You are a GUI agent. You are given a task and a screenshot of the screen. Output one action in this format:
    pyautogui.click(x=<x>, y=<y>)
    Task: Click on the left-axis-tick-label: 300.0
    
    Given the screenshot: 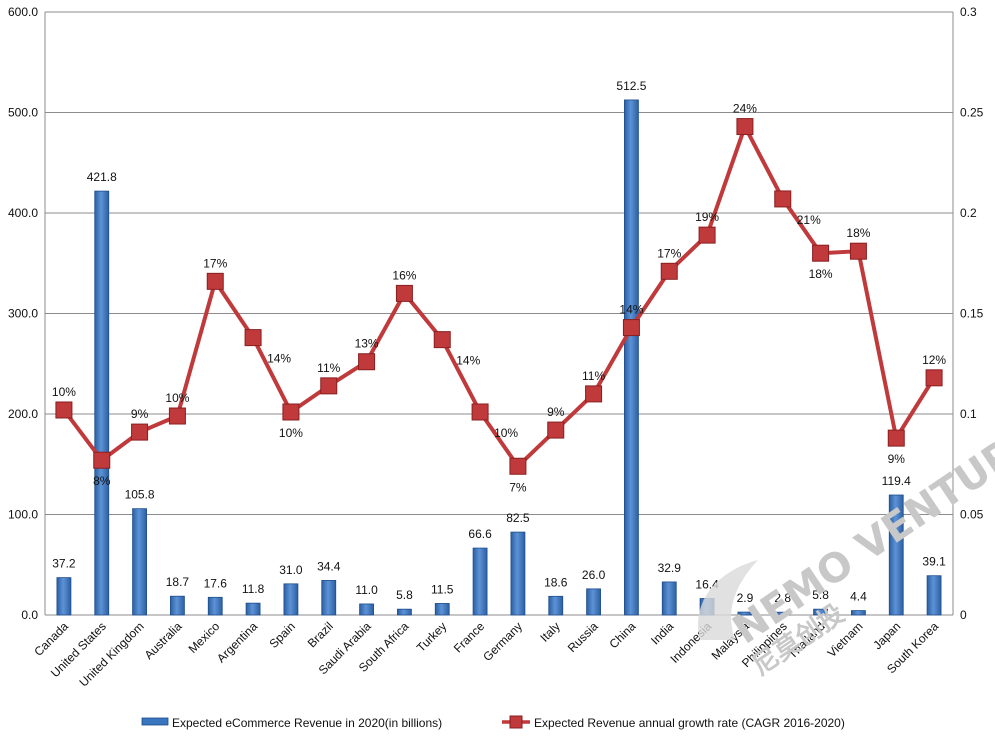 What is the action you would take?
    pyautogui.click(x=23, y=314)
    